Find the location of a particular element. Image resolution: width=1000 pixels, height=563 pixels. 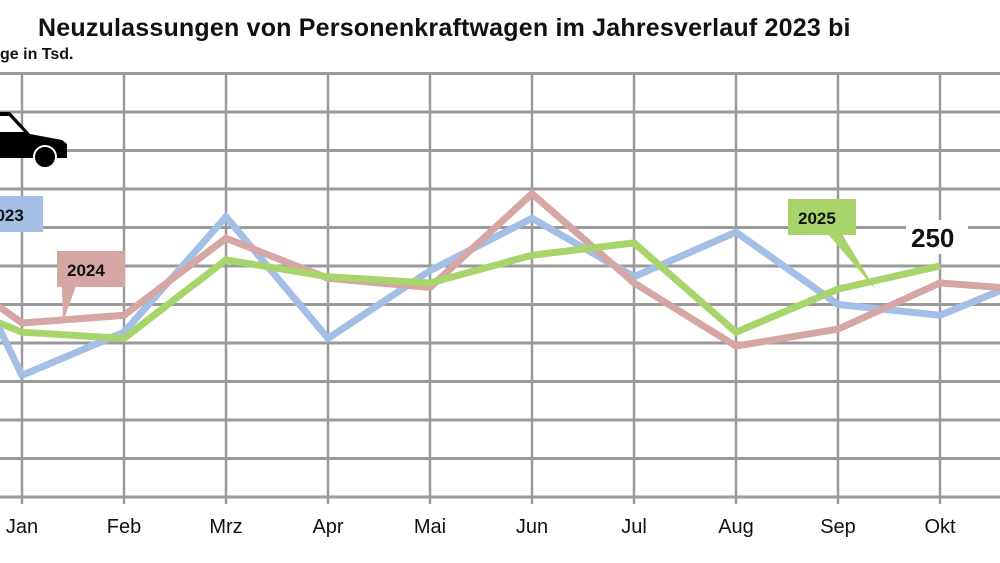

x-tick-label-mai: Mai is located at coordinates (430, 527).